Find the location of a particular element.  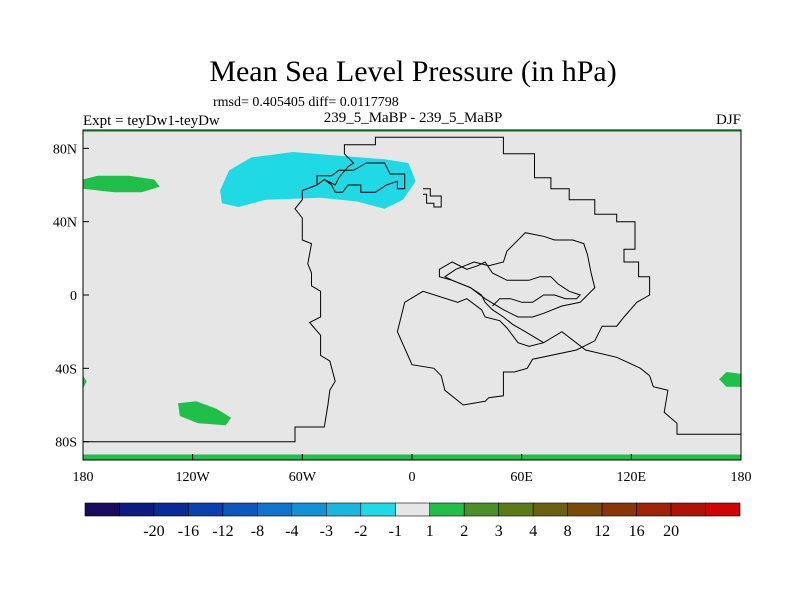

colorbar-label-7: -1 is located at coordinates (395, 531).